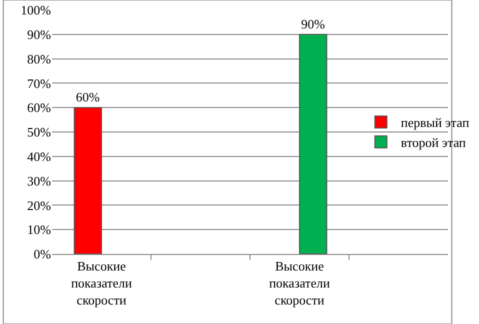 The height and width of the screenshot is (324, 479). I want to click on y-tick-label: 10%, so click(39, 230).